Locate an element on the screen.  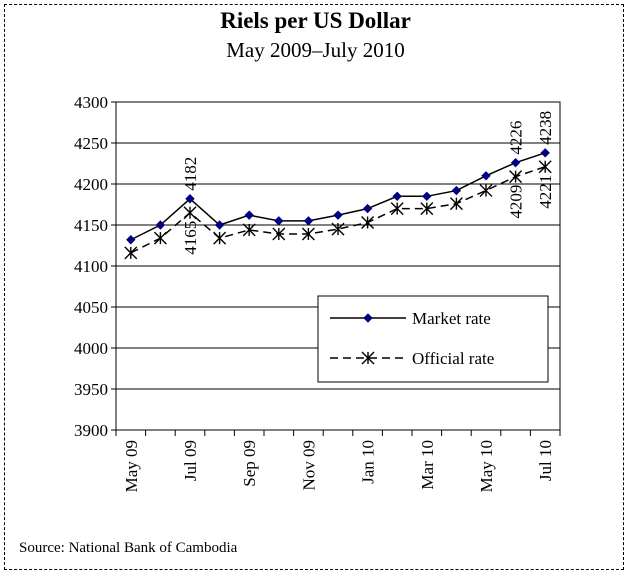
x-tick-label: Jul 09 is located at coordinates (190, 460).